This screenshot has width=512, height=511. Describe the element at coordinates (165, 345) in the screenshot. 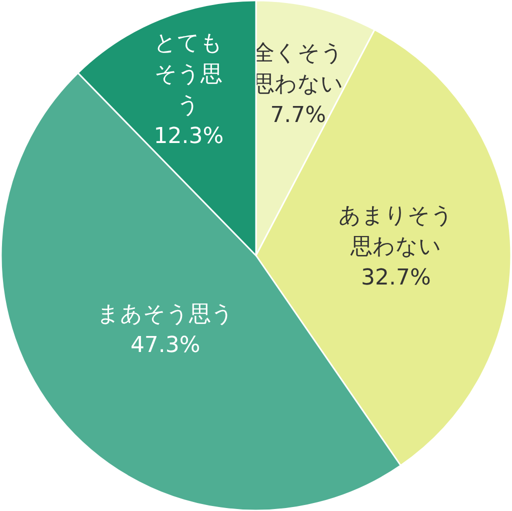

I see `data-label: 47.3%` at that location.